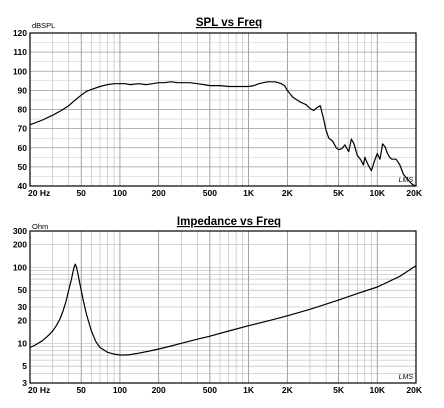 Image resolution: width=444 pixels, height=408 pixels. I want to click on y-tick-label: 110, so click(20, 52).